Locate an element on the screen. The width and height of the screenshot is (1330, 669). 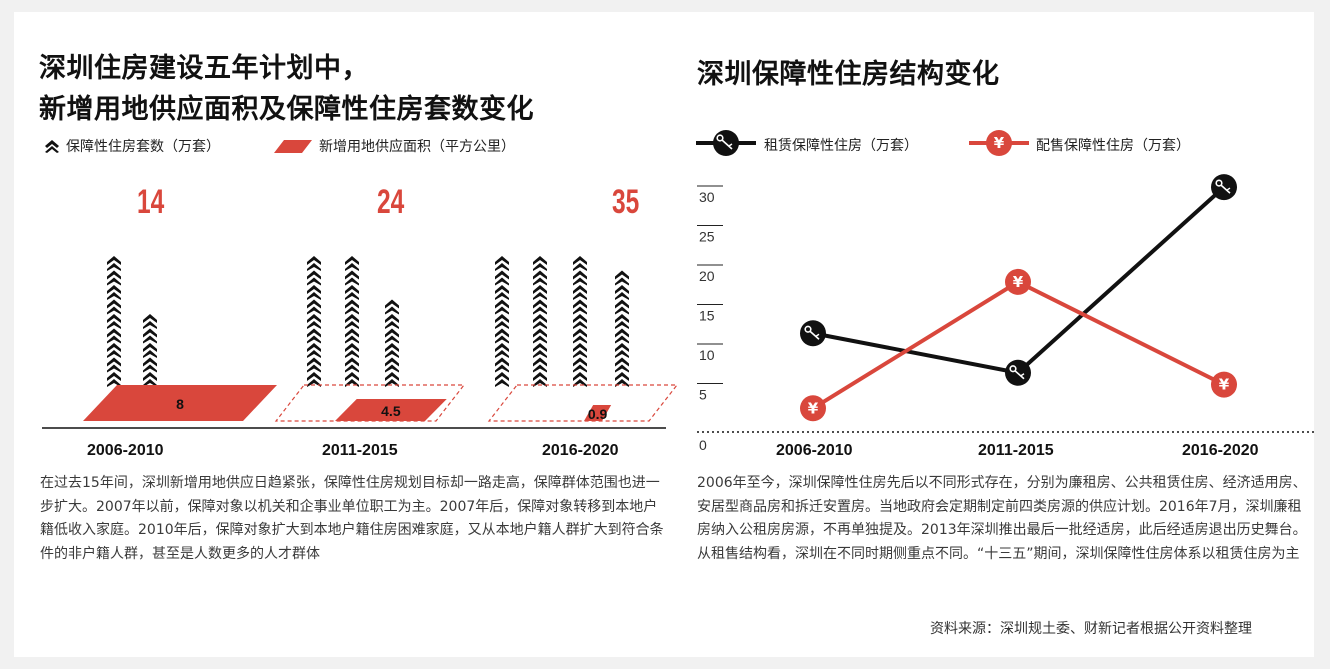
land-area-legend-swatch is located at coordinates (293, 146).